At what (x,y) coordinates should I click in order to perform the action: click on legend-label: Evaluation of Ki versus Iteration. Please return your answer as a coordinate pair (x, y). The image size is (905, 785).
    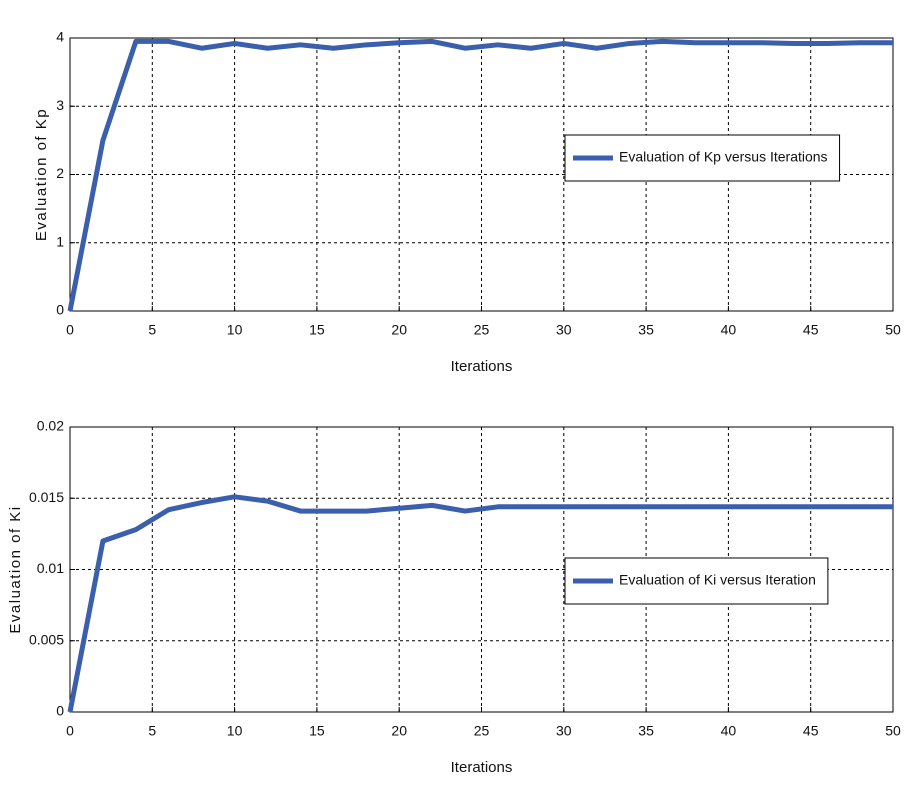
    Looking at the image, I should click on (717, 580).